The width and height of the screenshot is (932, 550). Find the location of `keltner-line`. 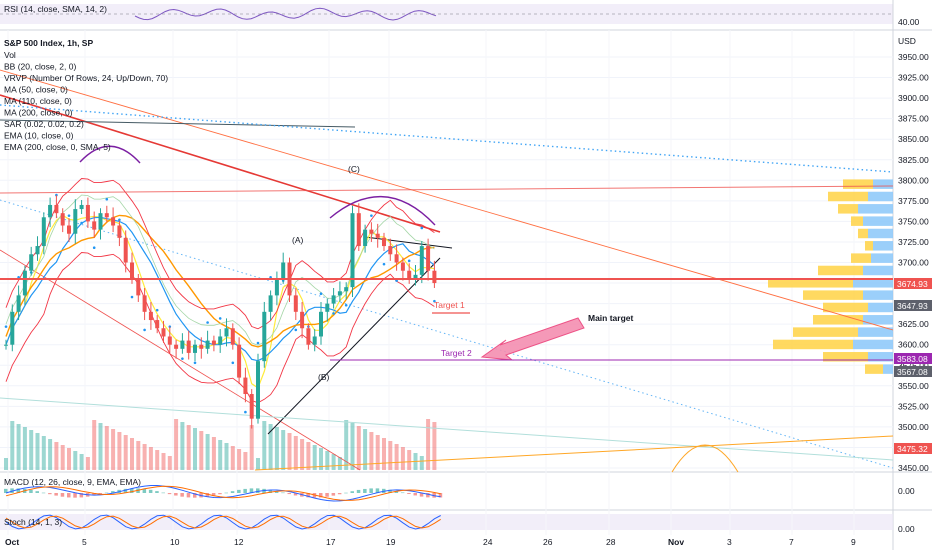

keltner-line is located at coordinates (220, 270).